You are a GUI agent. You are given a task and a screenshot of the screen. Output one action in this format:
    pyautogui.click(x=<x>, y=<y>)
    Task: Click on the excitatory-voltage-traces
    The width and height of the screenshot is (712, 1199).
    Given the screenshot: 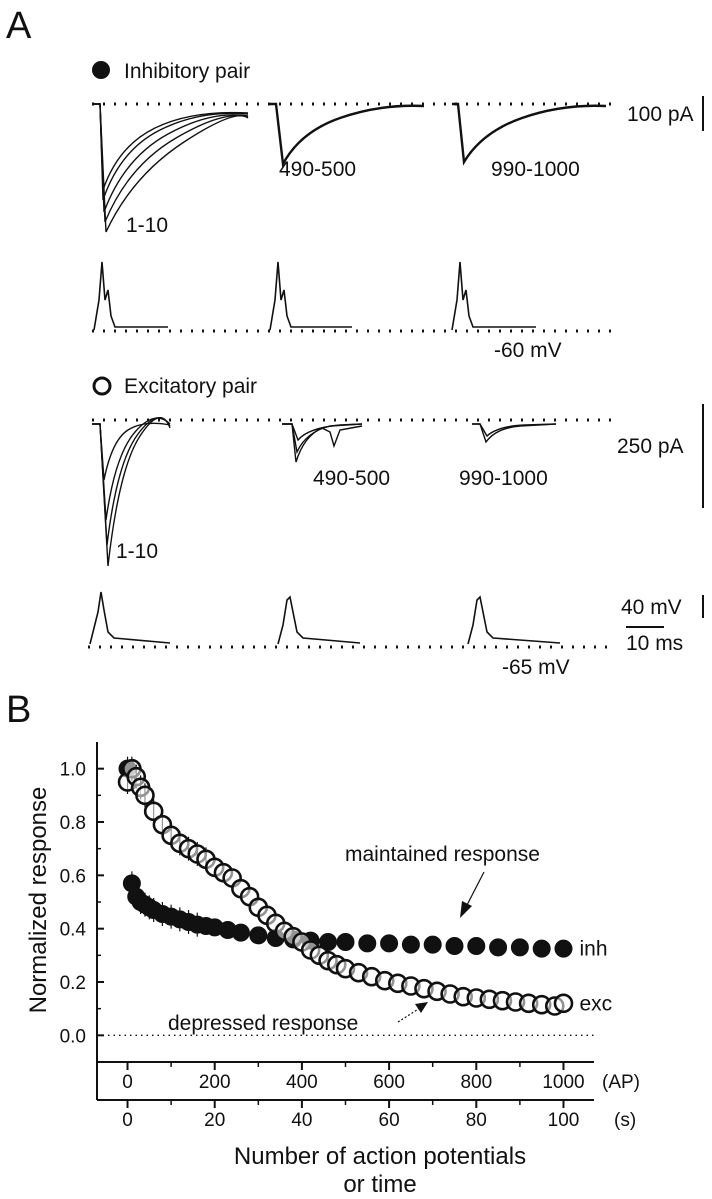 What is the action you would take?
    pyautogui.click(x=325, y=618)
    